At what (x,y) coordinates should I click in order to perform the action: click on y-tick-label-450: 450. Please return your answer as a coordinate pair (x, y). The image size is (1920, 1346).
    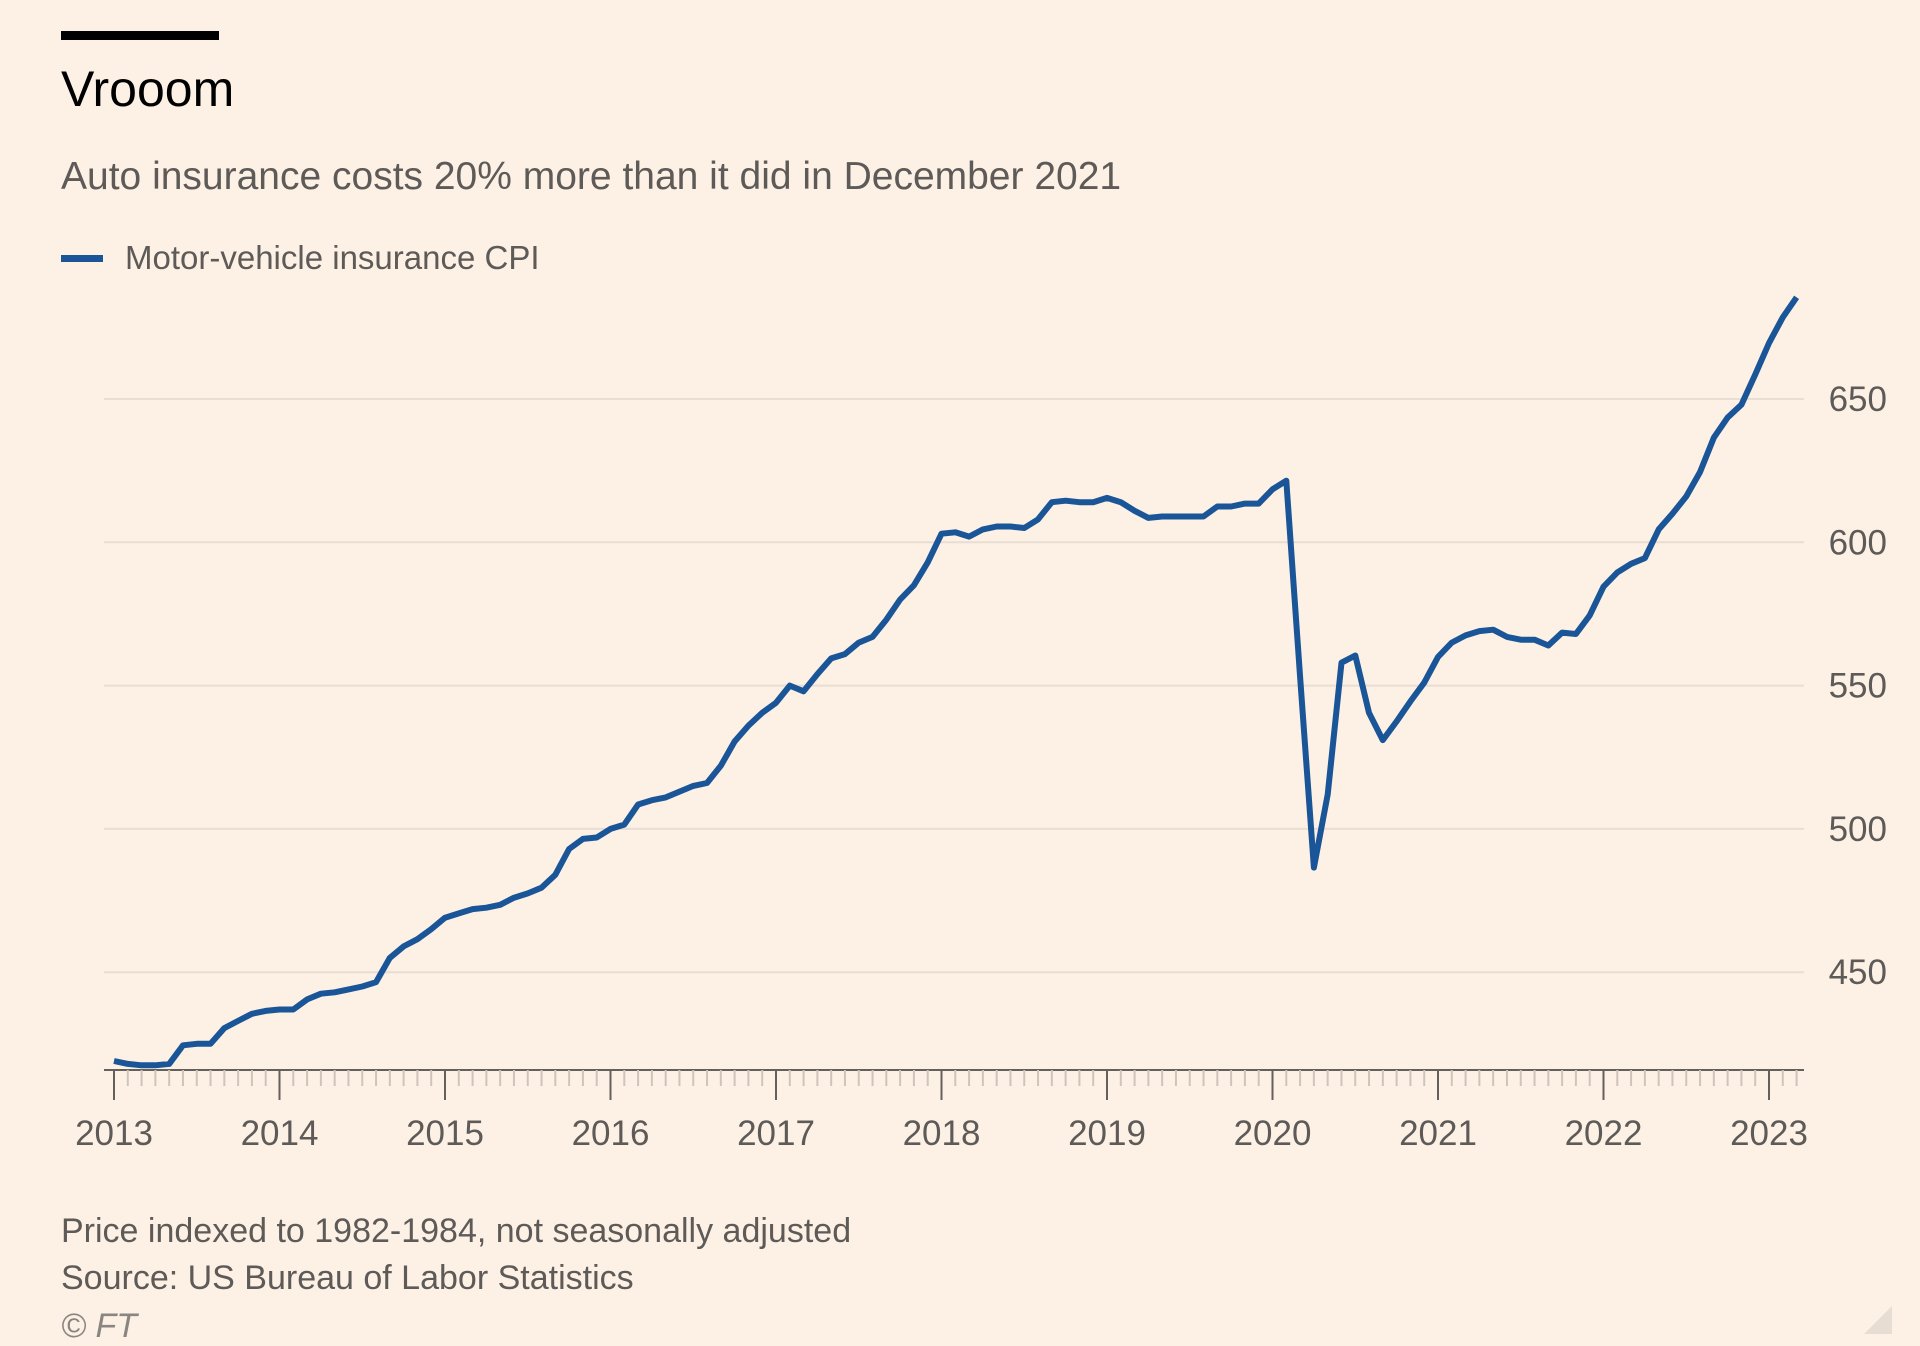
    Looking at the image, I should click on (1858, 972).